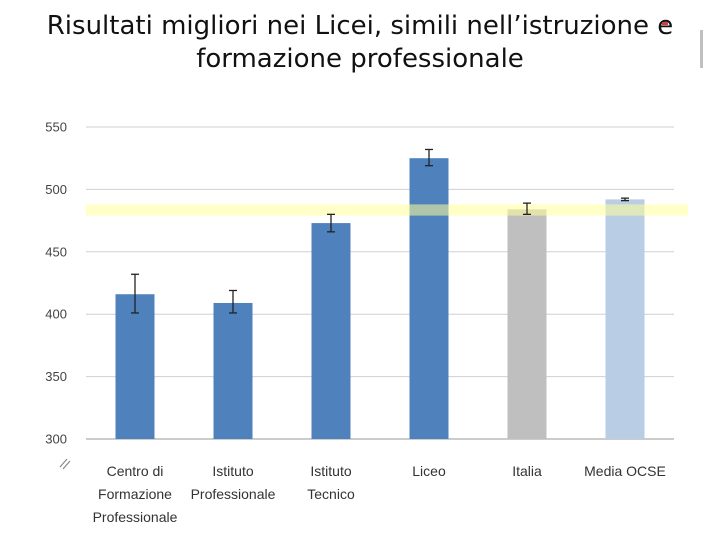 The height and width of the screenshot is (540, 720). Describe the element at coordinates (56, 439) in the screenshot. I see `y-tick-label: 300` at that location.